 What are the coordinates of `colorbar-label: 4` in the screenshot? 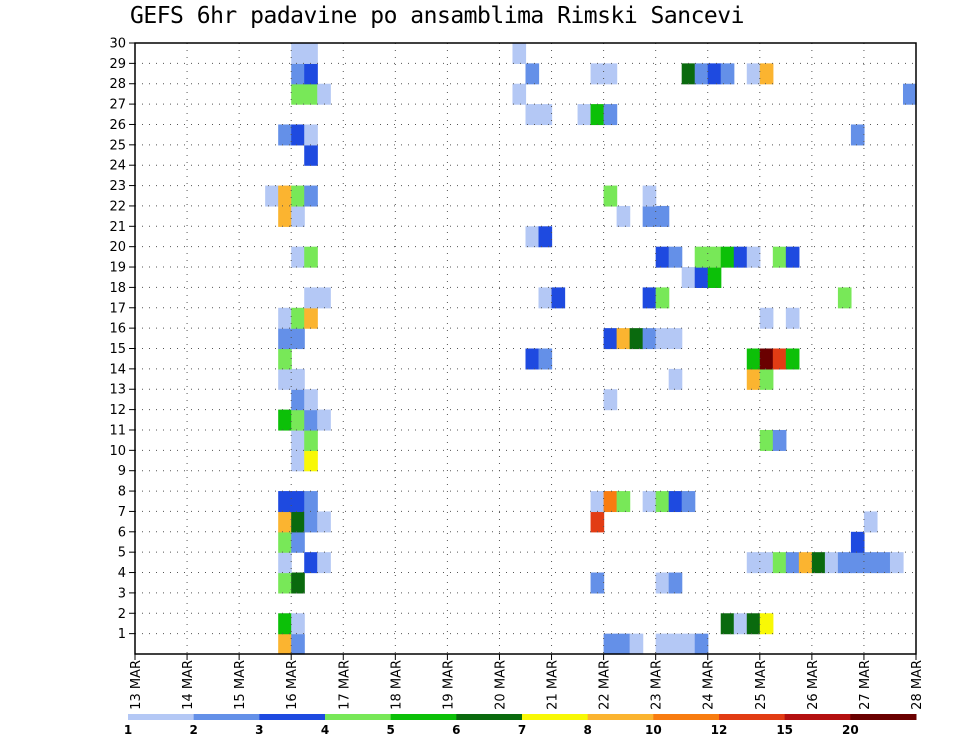 It's located at (325, 730).